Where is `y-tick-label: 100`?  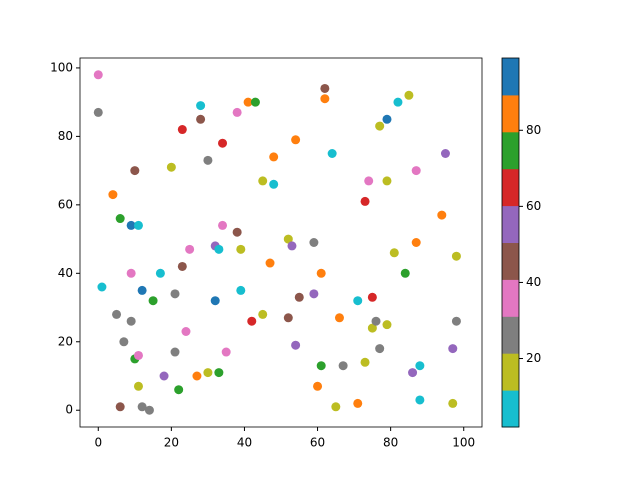 y-tick-label: 100 is located at coordinates (61, 67).